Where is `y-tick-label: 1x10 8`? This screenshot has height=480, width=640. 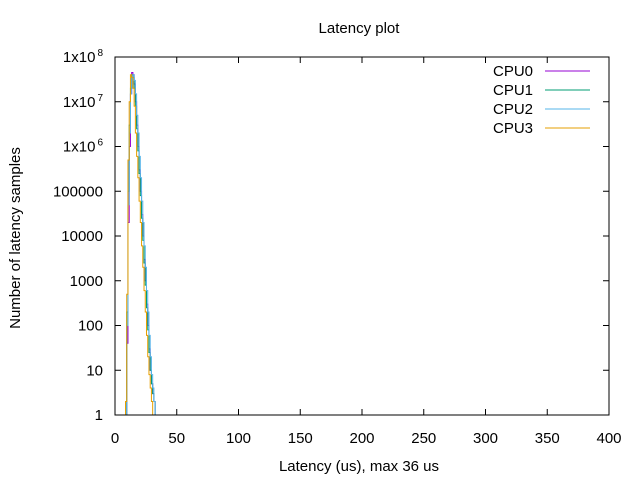
y-tick-label: 1x10 8 is located at coordinates (83, 57).